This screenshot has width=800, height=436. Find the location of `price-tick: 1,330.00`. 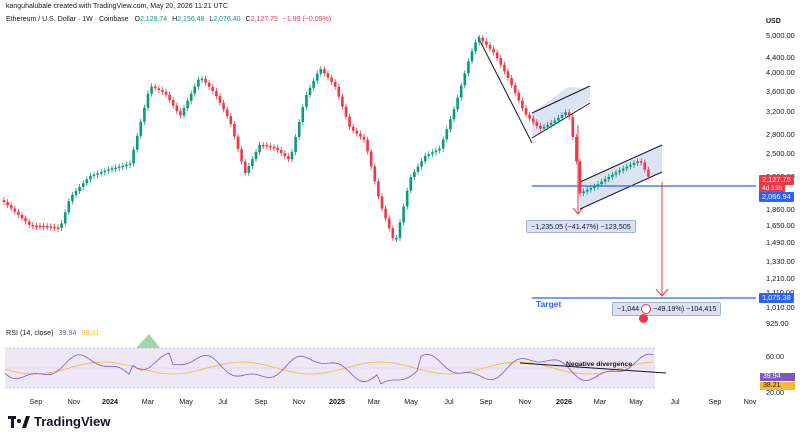

price-tick: 1,330.00 is located at coordinates (780, 261).